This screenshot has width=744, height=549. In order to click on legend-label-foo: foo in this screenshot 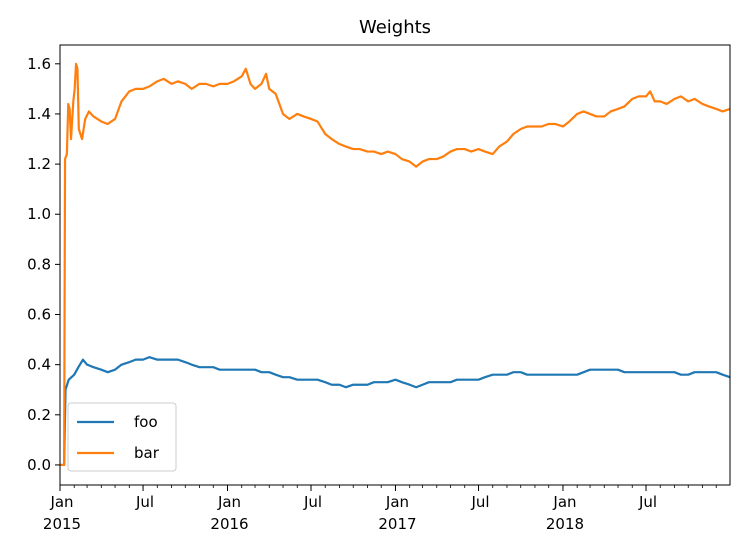, I will do `click(146, 422)`.